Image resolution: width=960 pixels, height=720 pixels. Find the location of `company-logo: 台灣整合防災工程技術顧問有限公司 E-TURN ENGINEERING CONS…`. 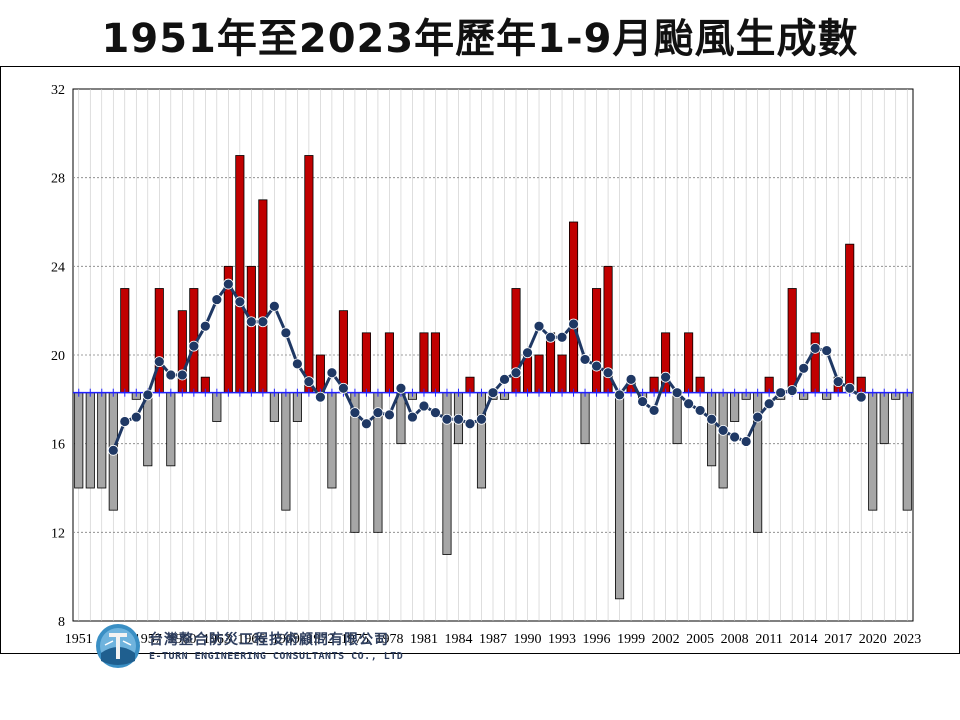

company-logo: 台灣整合防災工程技術顧問有限公司 E-TURN ENGINEERING CONS… is located at coordinates (255, 647).